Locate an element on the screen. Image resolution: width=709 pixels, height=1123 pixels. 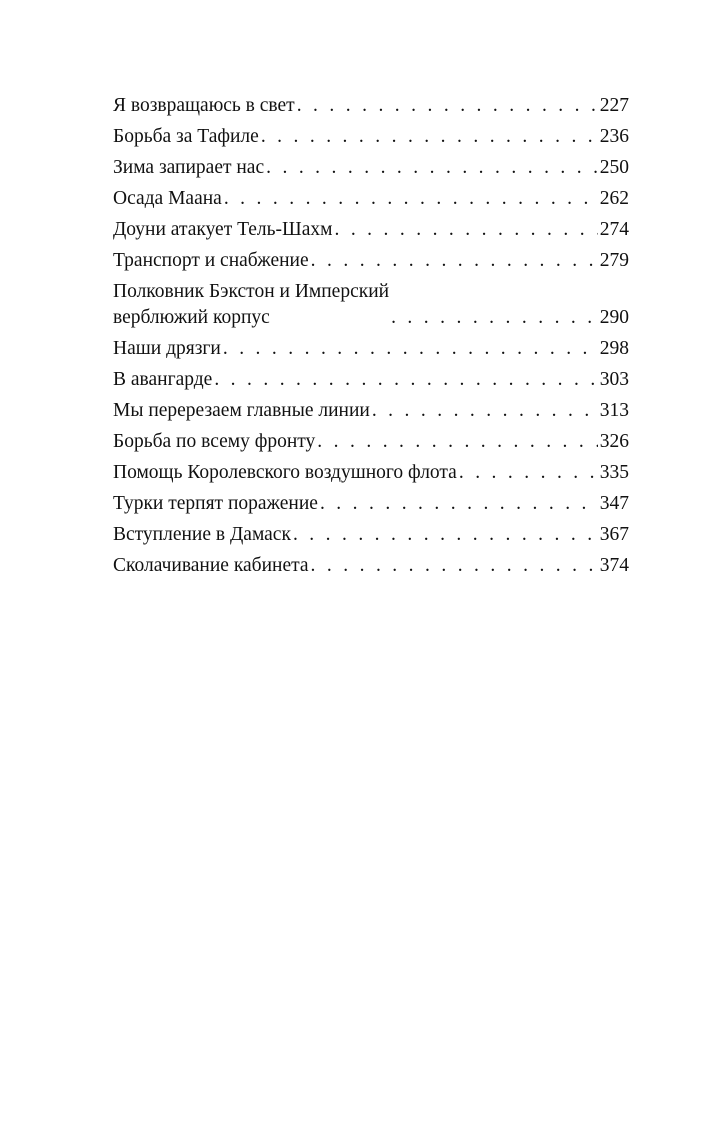
toc-entry-page: 313 is located at coordinates (614, 410).